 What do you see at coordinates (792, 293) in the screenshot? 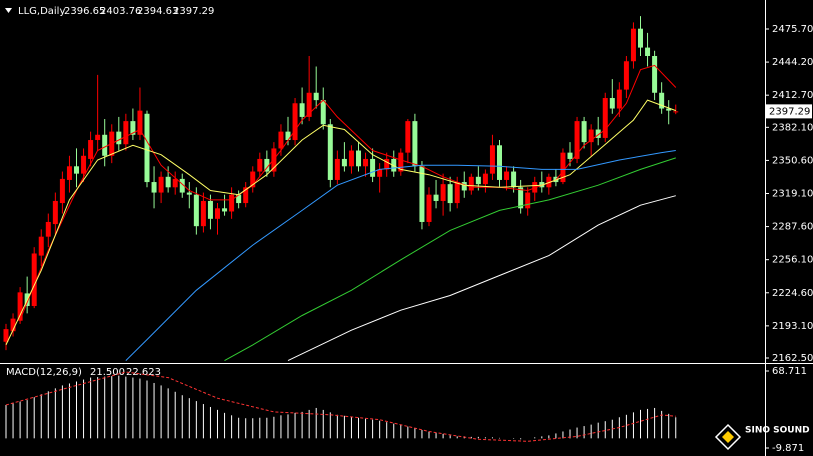
I see `y-tick-label: 2224.60` at bounding box center [792, 293].